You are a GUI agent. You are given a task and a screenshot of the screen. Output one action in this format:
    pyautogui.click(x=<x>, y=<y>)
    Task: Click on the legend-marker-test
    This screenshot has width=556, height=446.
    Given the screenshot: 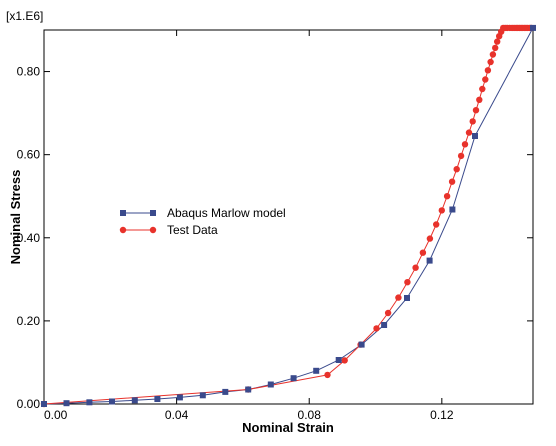 What is the action you would take?
    pyautogui.click(x=123, y=230)
    